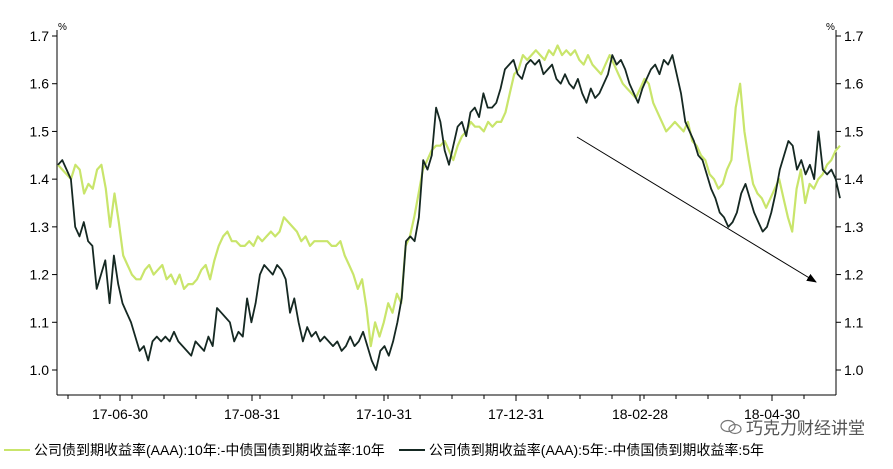 Image resolution: width=893 pixels, height=469 pixels. Describe the element at coordinates (384, 414) in the screenshot. I see `x-tick-label: 17-10-31` at that location.